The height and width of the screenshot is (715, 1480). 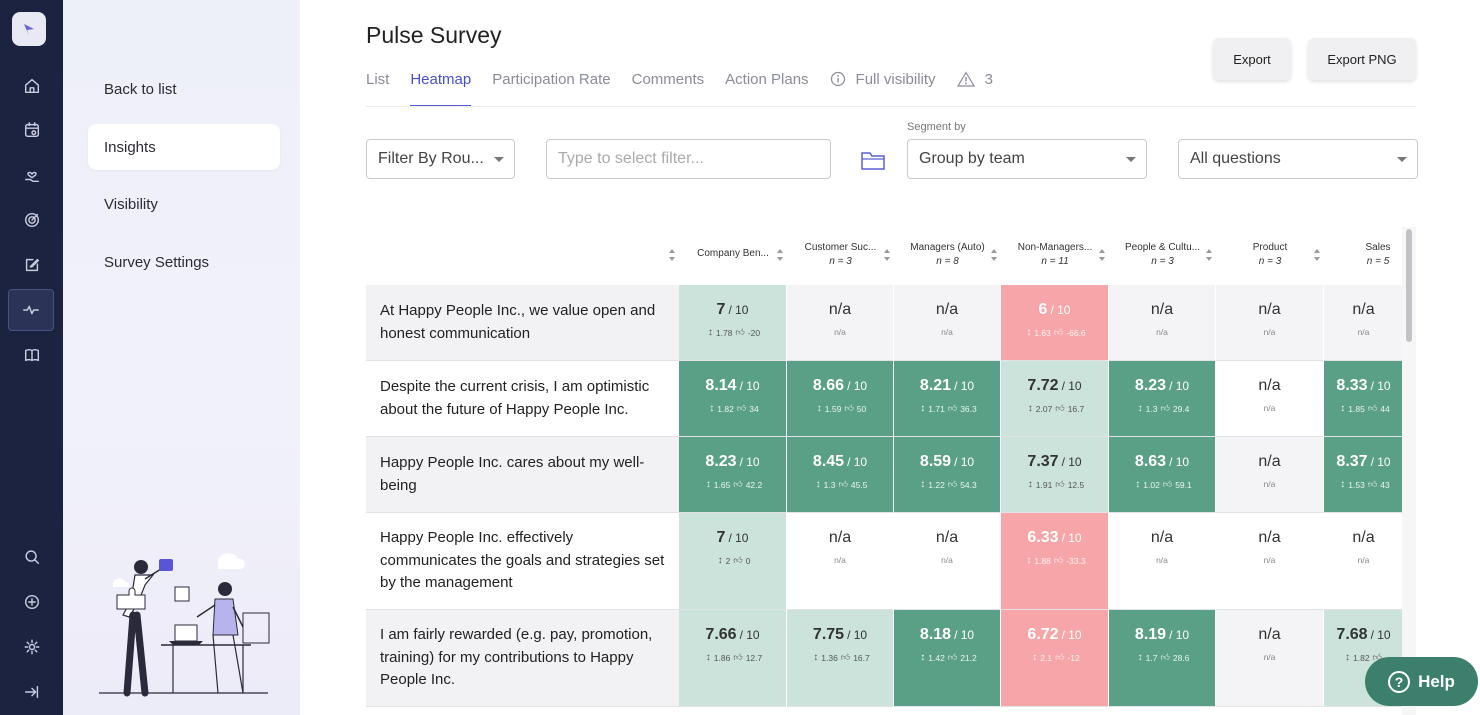 I want to click on heatmap-cell: 7/ 10 ↕ 2 👍︎ 0, so click(x=733, y=561).